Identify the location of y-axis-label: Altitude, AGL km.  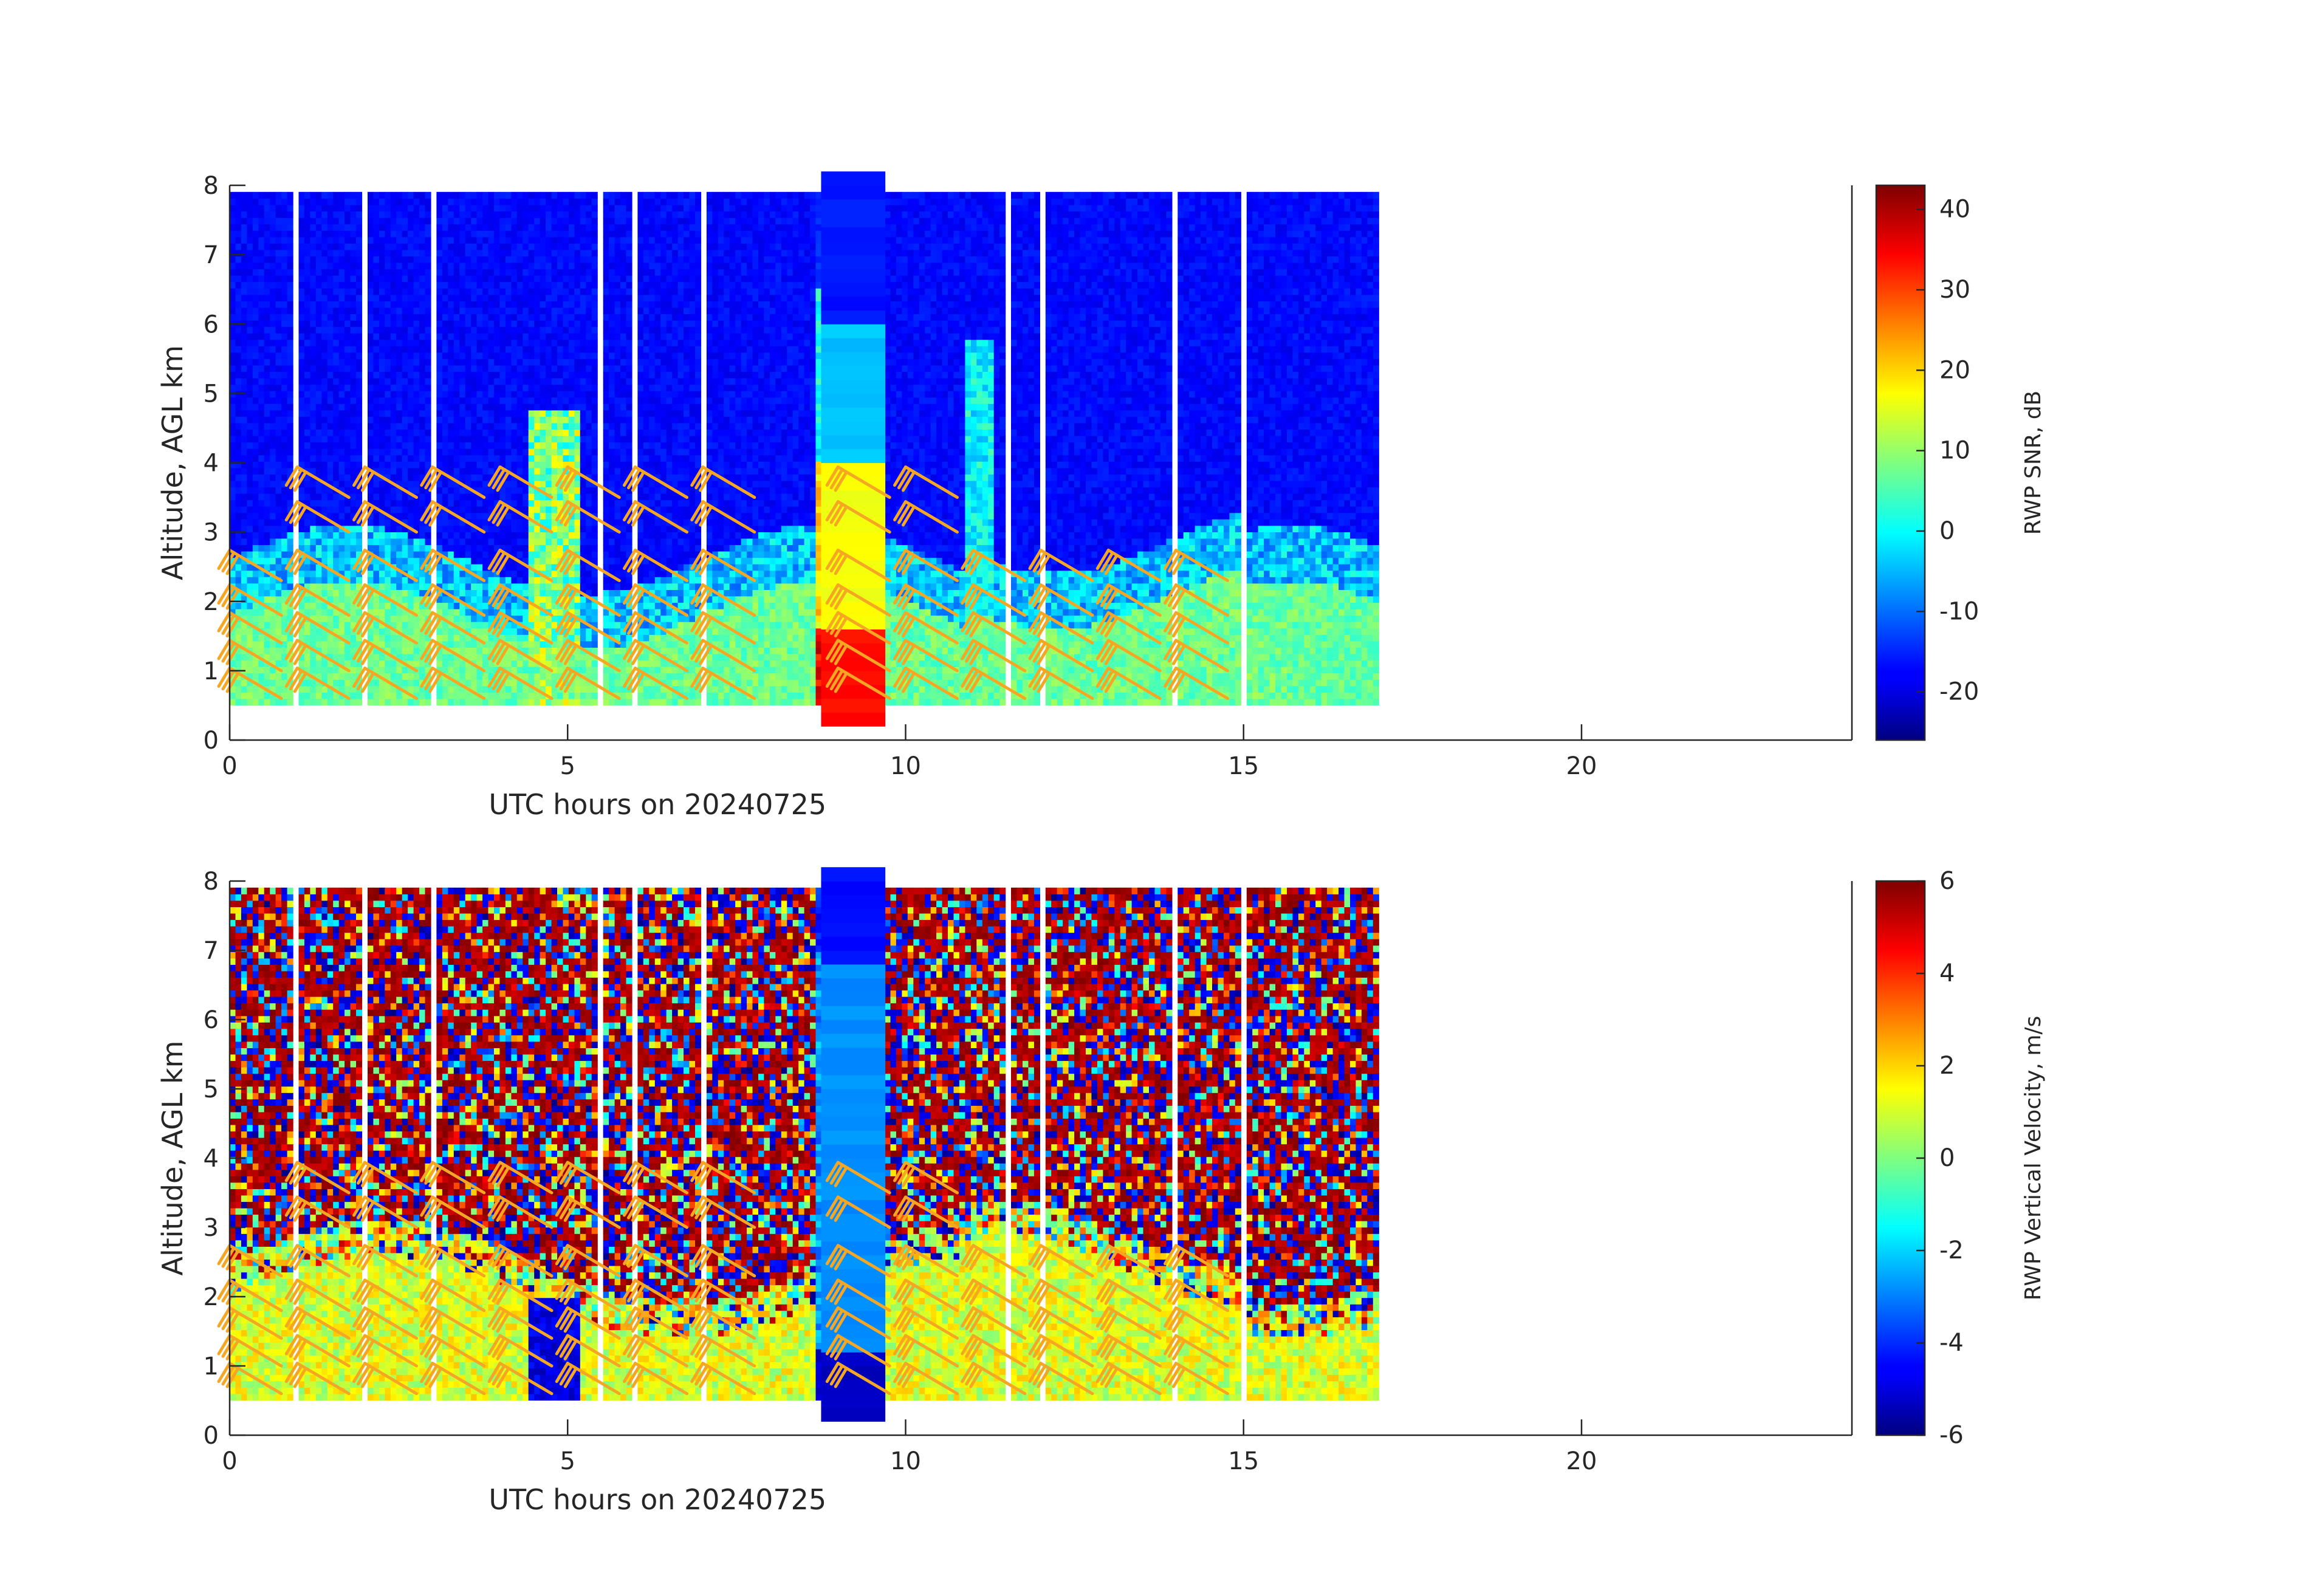
(172, 462).